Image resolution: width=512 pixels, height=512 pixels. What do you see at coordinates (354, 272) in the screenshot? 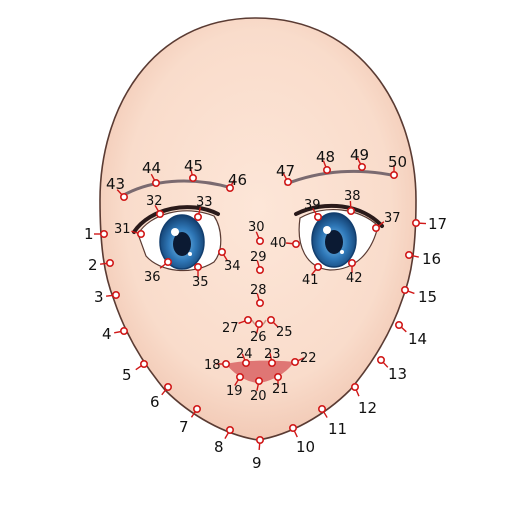
I see `landmark-42: 42` at bounding box center [354, 272].